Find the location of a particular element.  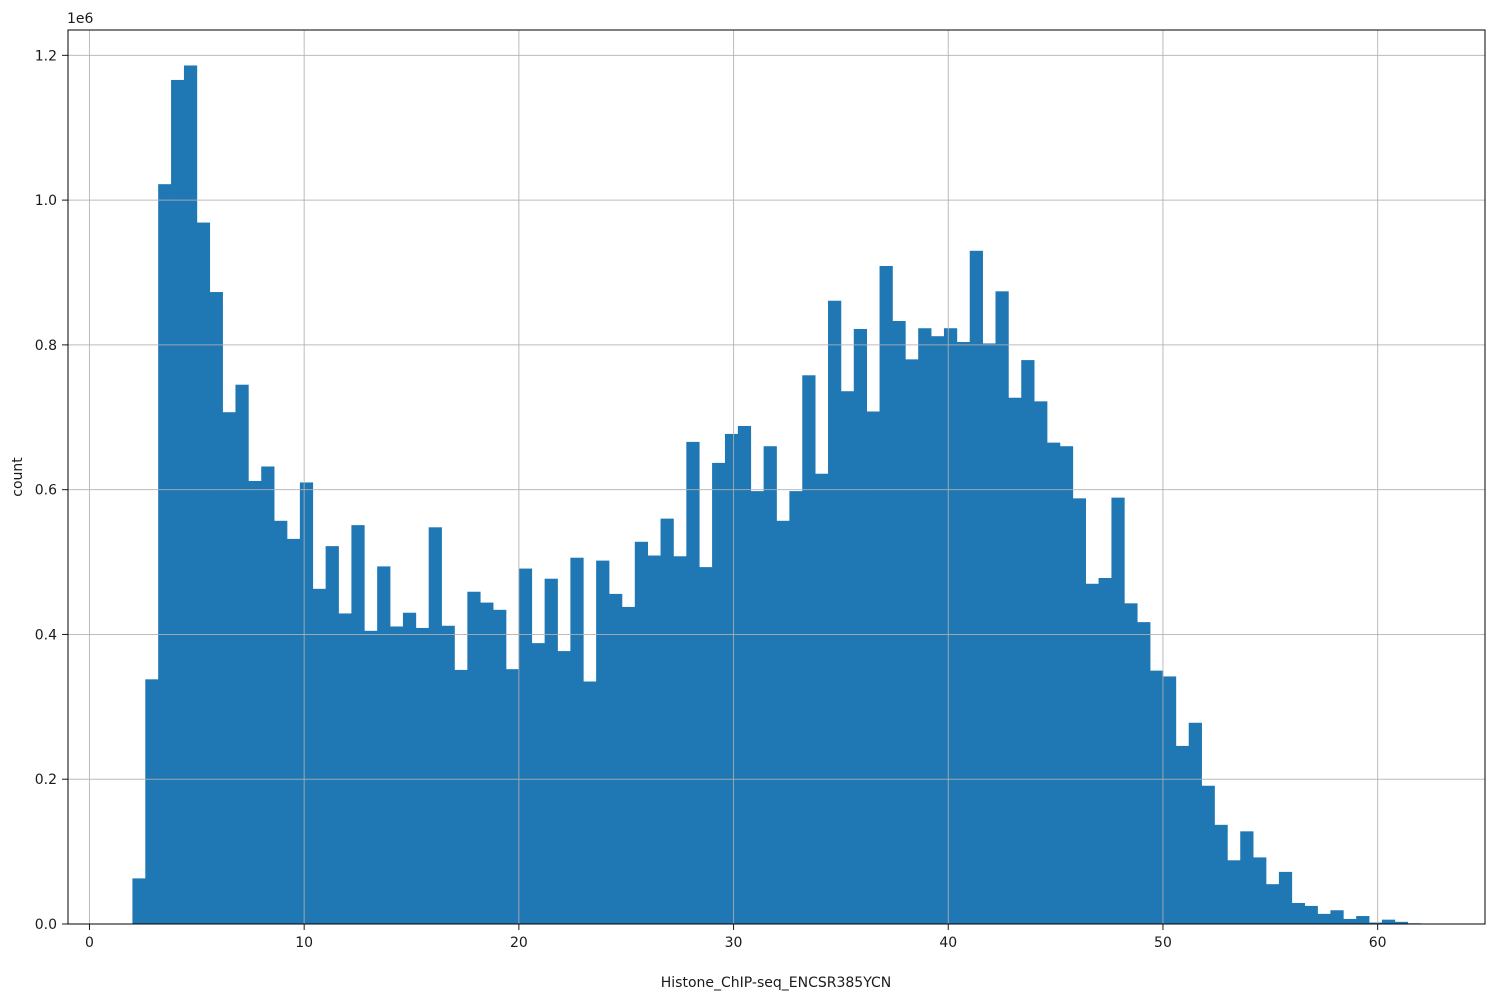

x-tick-label: 50 is located at coordinates (1163, 943).